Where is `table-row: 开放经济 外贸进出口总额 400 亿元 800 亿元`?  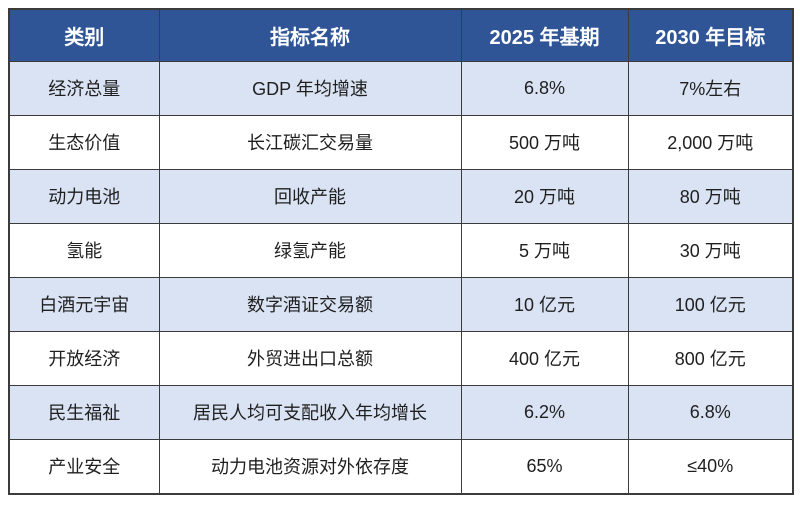
table-row: 开放经济 外贸进出口总额 400 亿元 800 亿元 is located at coordinates (401, 358).